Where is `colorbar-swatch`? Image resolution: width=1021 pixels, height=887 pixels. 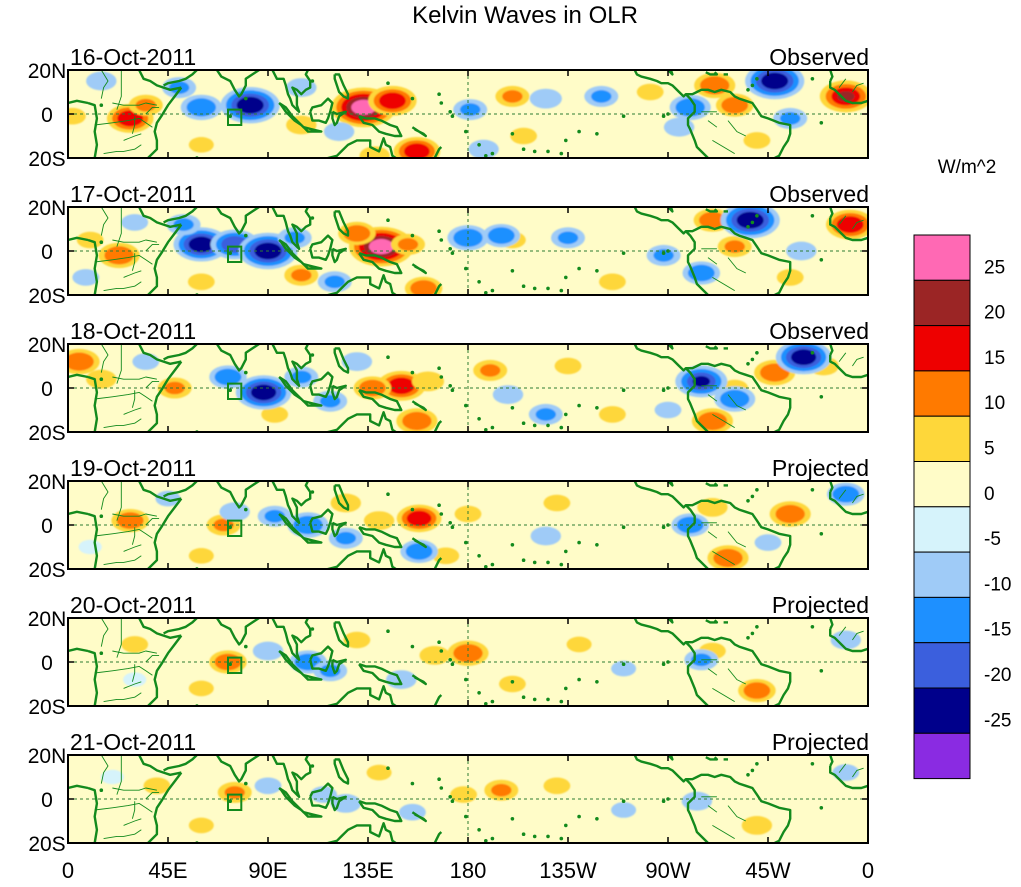 colorbar-swatch is located at coordinates (942, 710).